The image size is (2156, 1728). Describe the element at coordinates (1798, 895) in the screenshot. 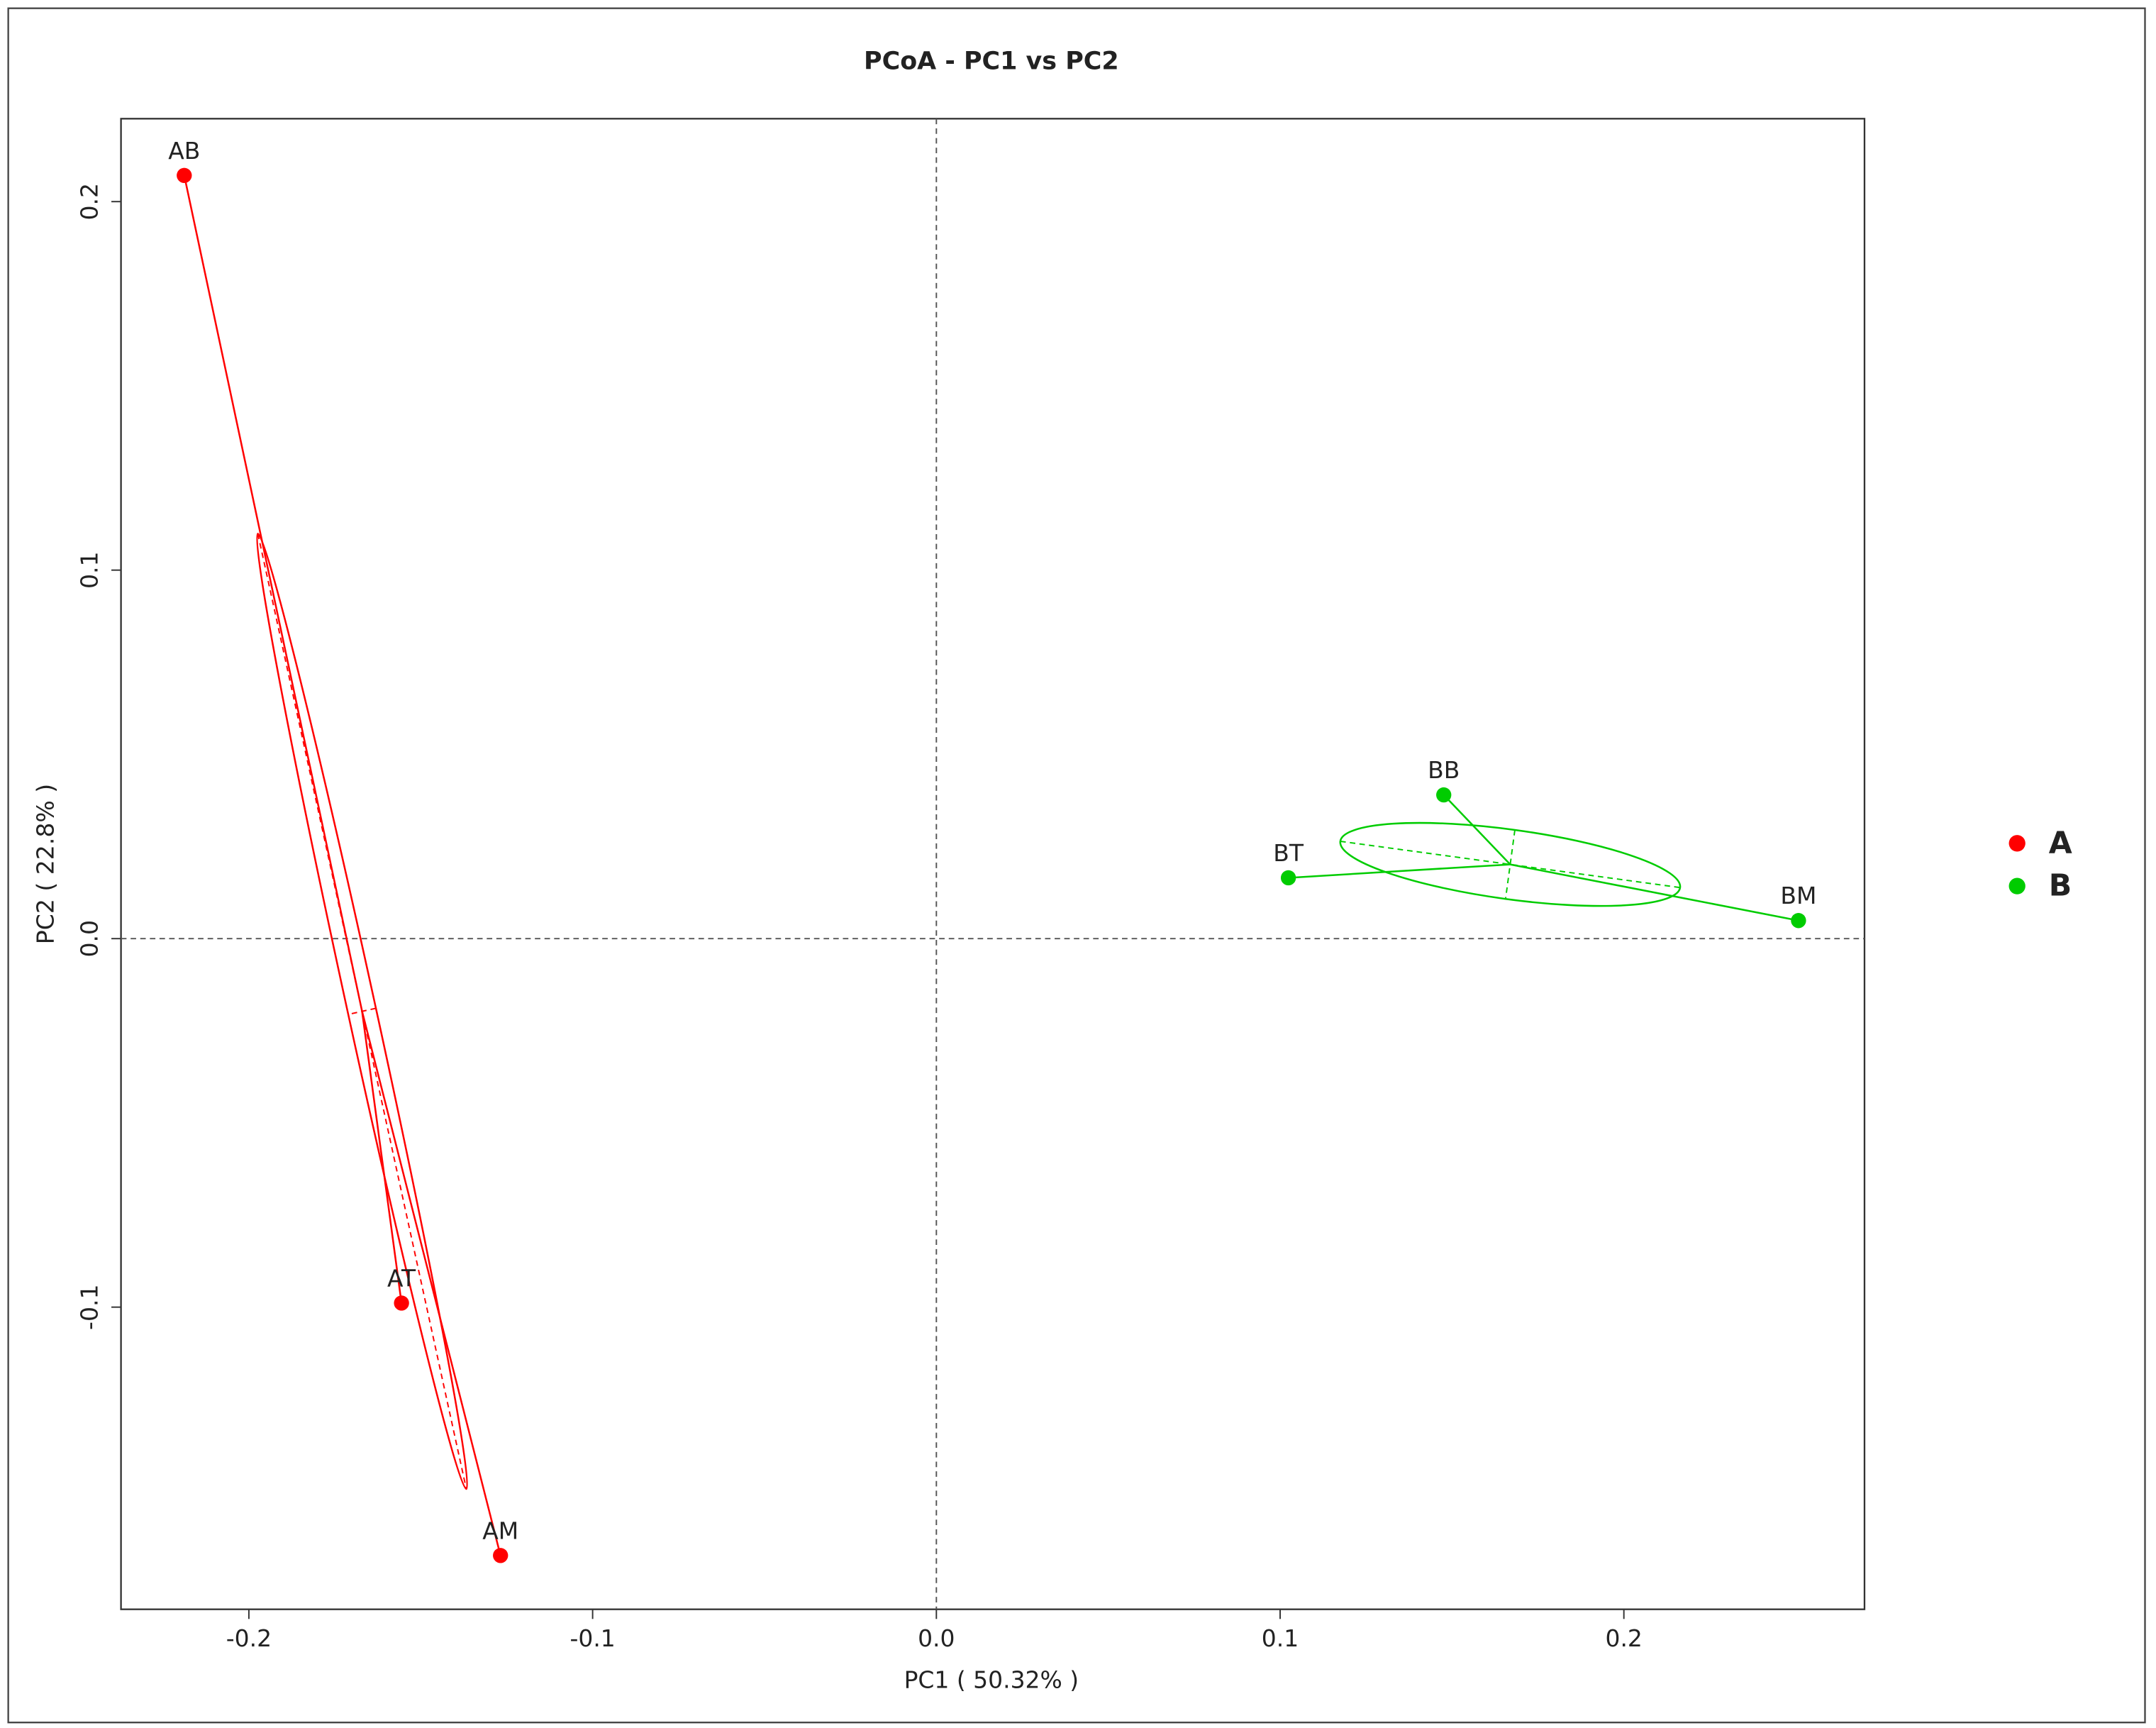

I see `point-label: BM` at that location.